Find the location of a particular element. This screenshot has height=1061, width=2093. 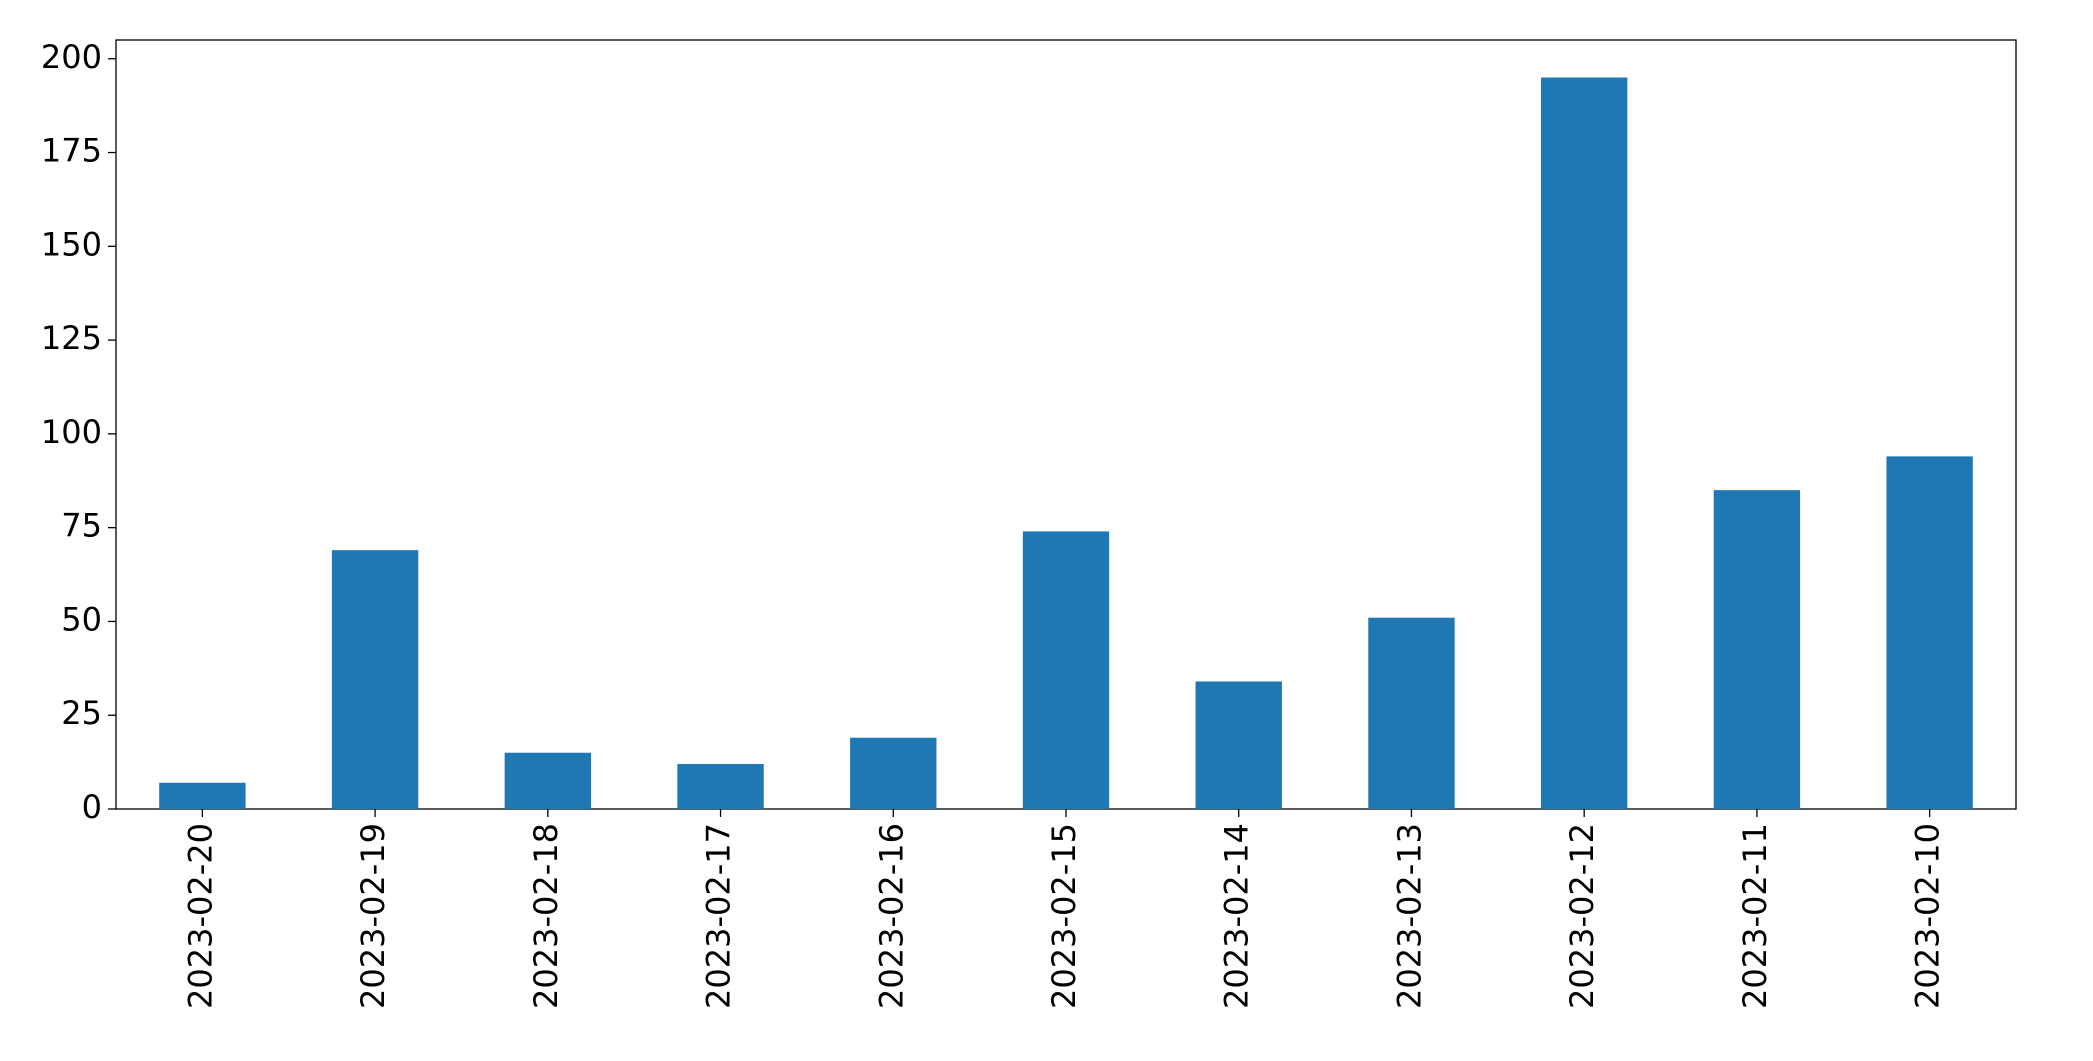

x-tick-label: 2023-02-15 is located at coordinates (1064, 916).